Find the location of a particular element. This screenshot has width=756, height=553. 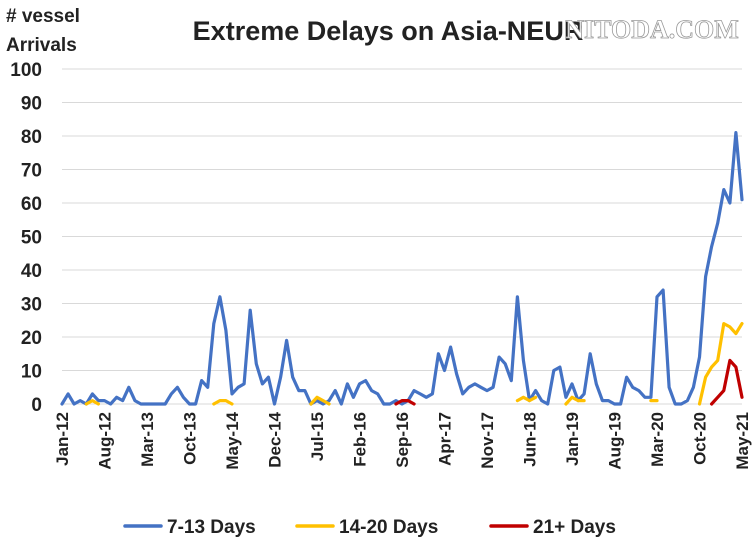

x-tick-label: Dec-14 is located at coordinates (275, 439).